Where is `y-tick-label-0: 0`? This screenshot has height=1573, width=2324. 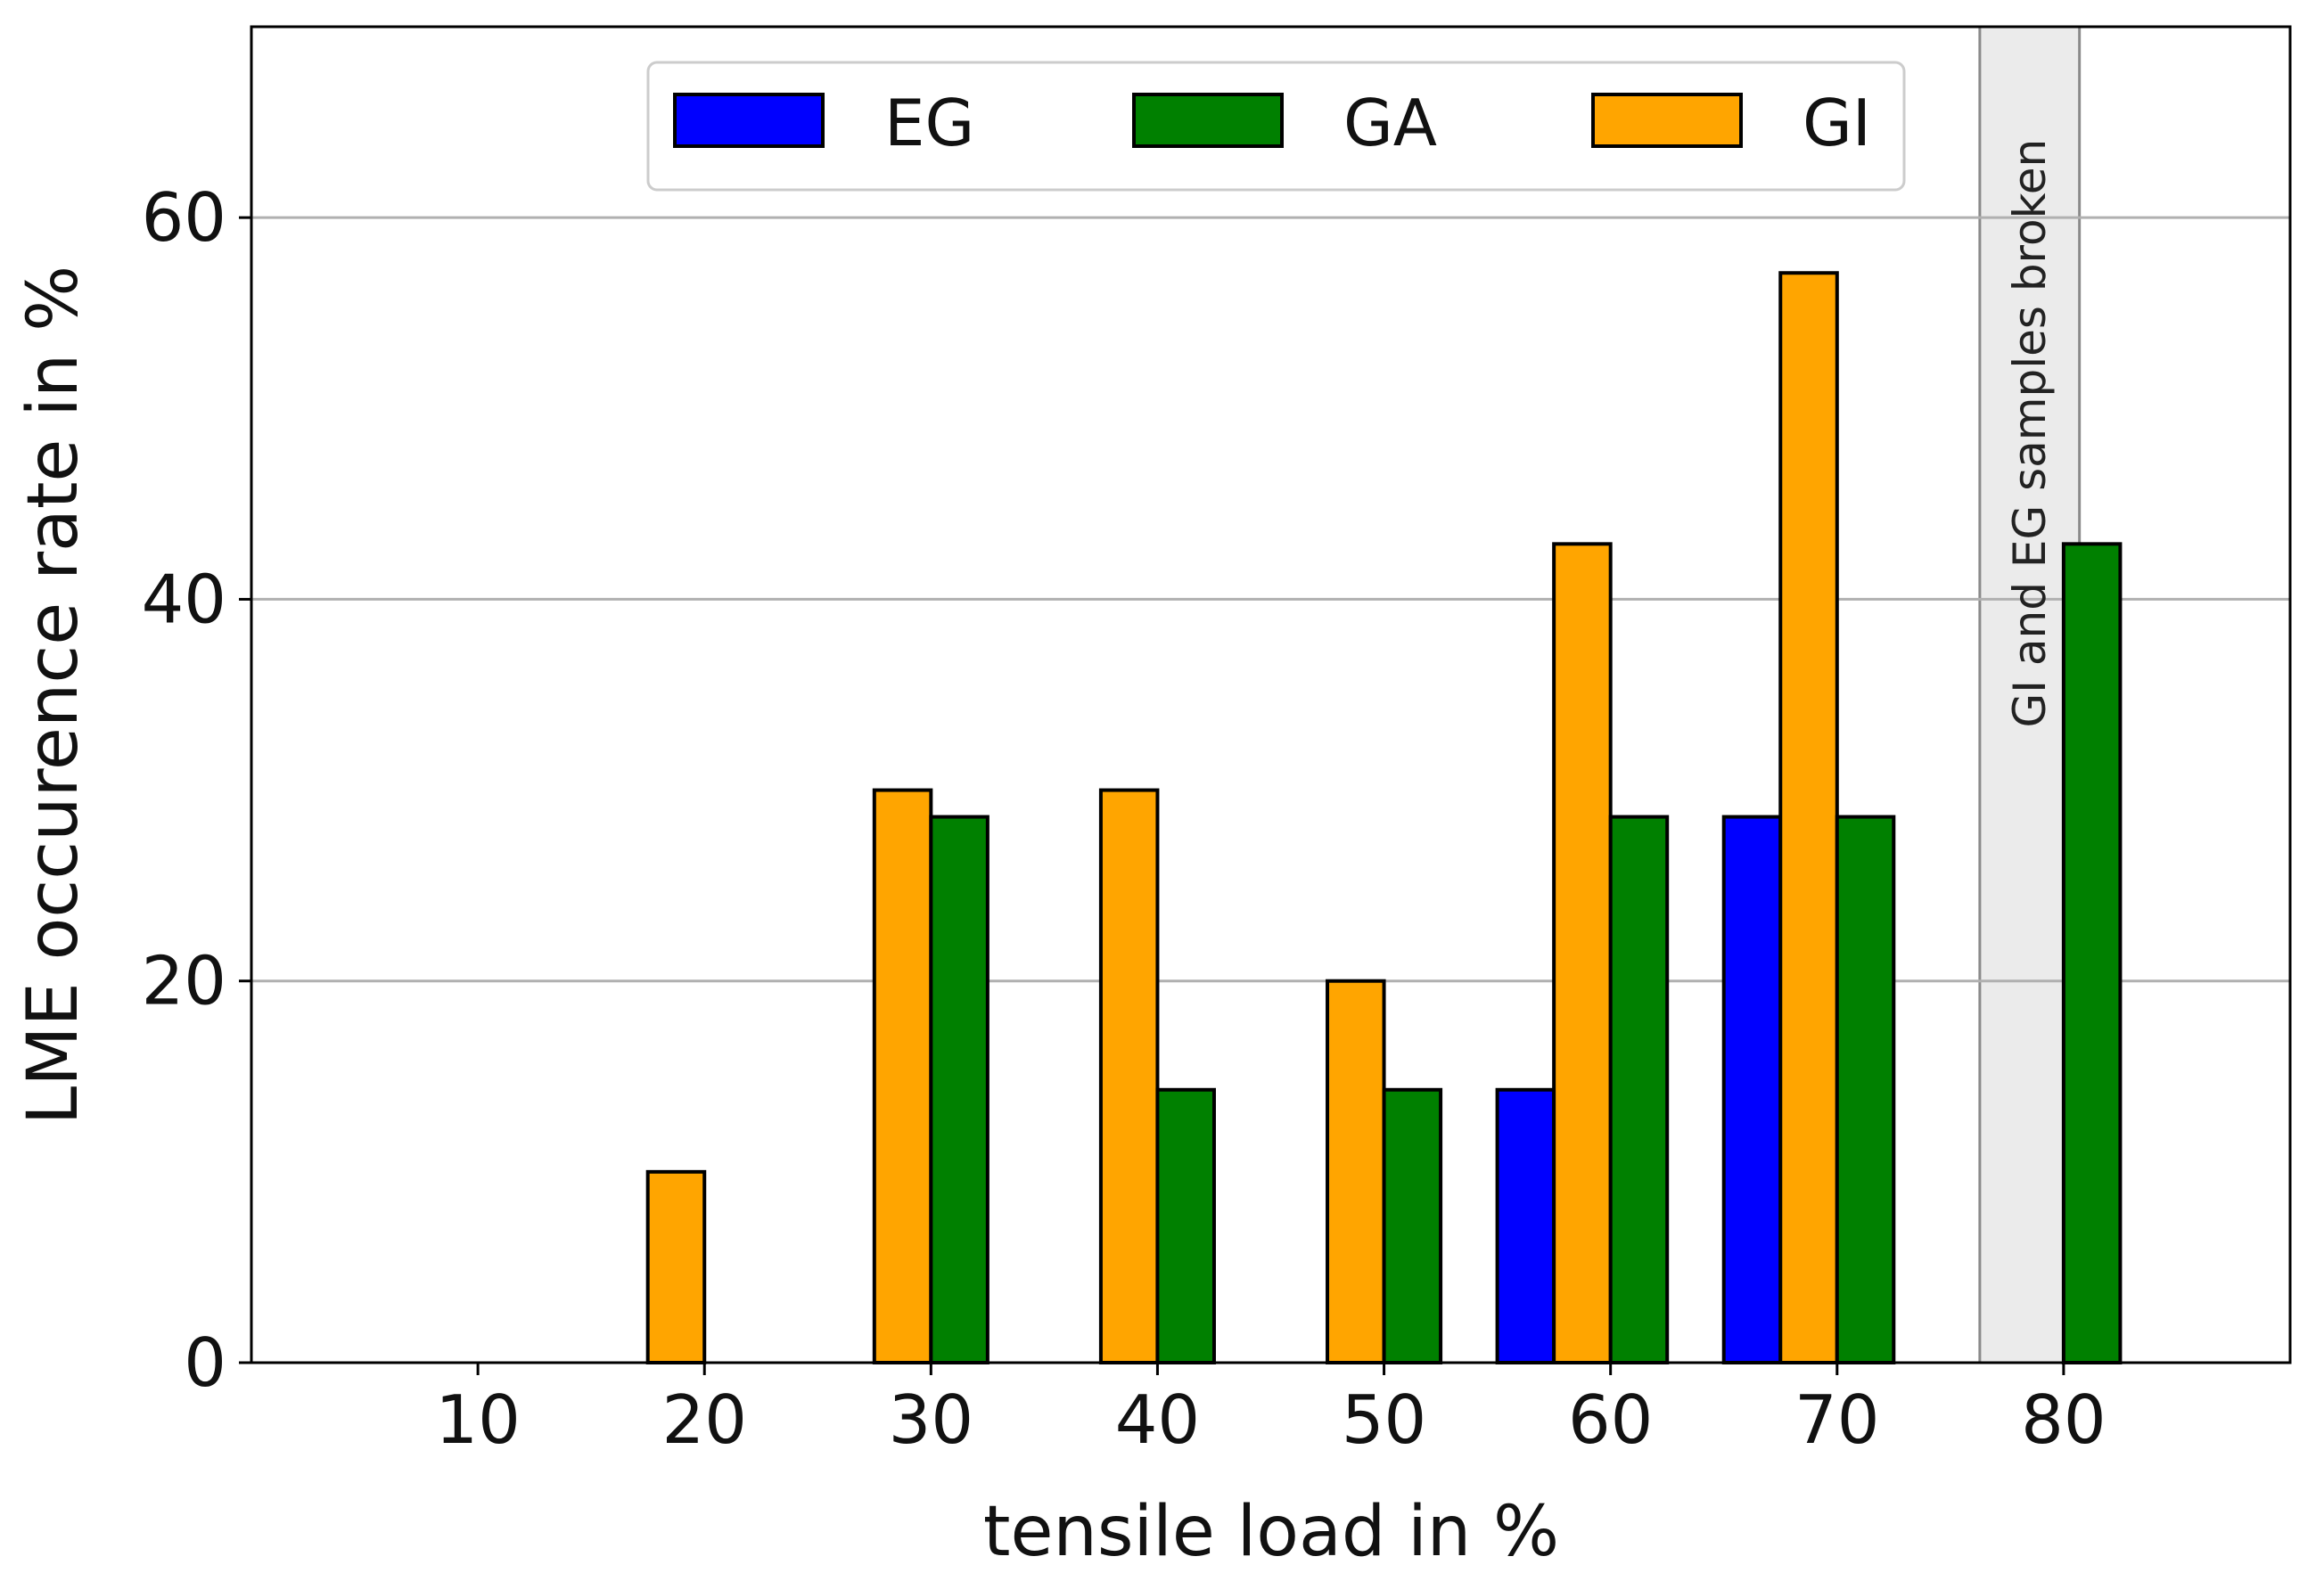 y-tick-label-0: 0 is located at coordinates (205, 1362).